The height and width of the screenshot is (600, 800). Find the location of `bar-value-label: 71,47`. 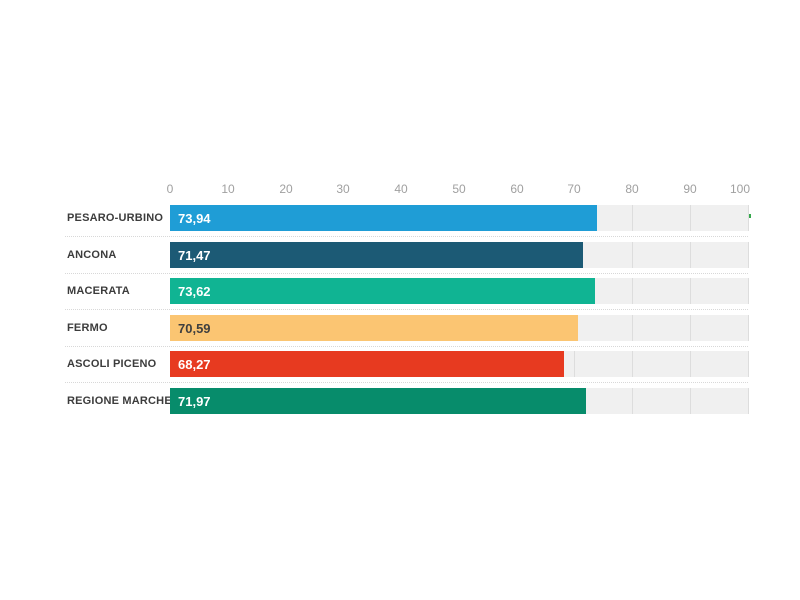

bar-value-label: 71,47 is located at coordinates (194, 255).